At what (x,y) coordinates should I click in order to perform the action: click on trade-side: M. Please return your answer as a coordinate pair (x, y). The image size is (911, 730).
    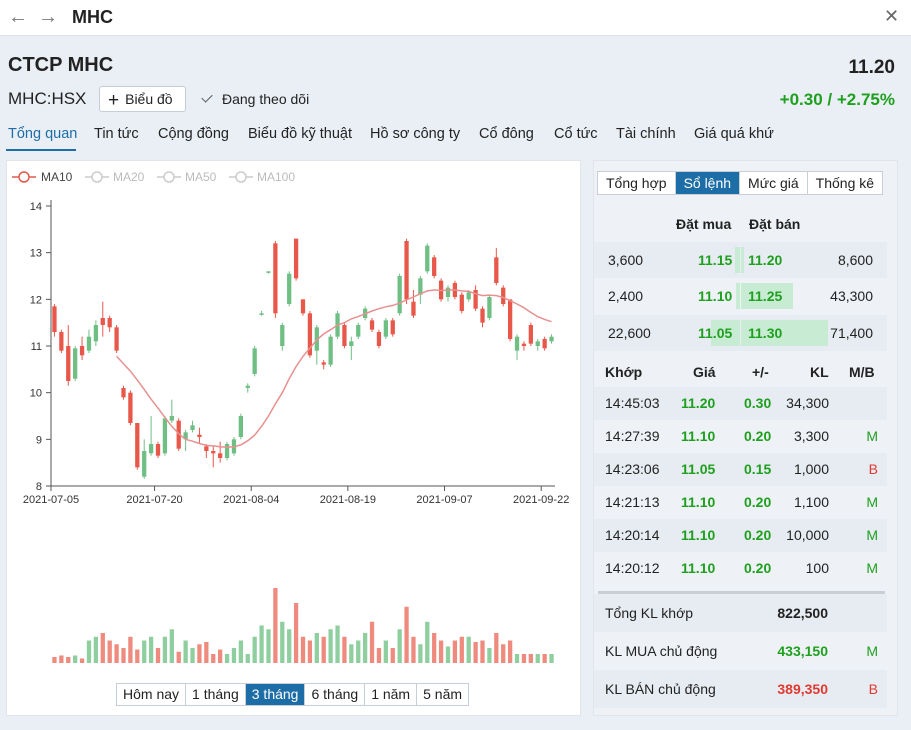
    Looking at the image, I should click on (872, 502).